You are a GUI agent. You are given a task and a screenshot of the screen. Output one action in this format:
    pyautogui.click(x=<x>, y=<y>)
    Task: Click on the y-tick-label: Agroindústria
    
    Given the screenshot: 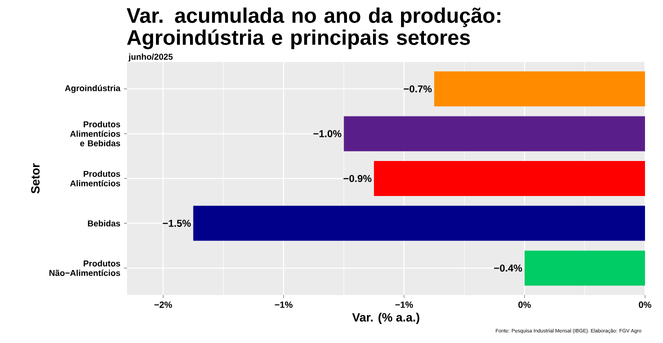 What is the action you would take?
    pyautogui.click(x=92, y=88)
    